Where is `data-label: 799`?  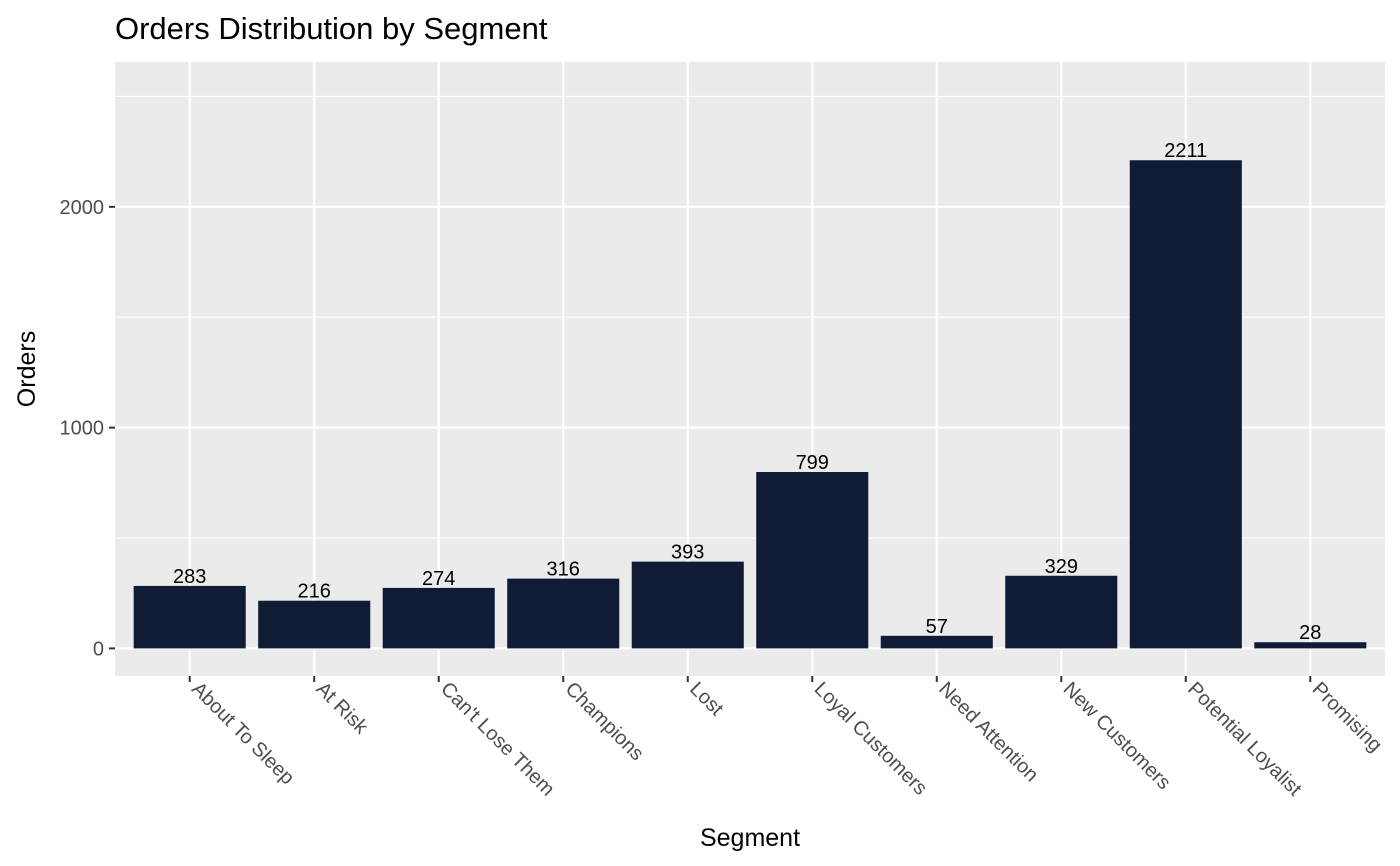 data-label: 799 is located at coordinates (812, 463).